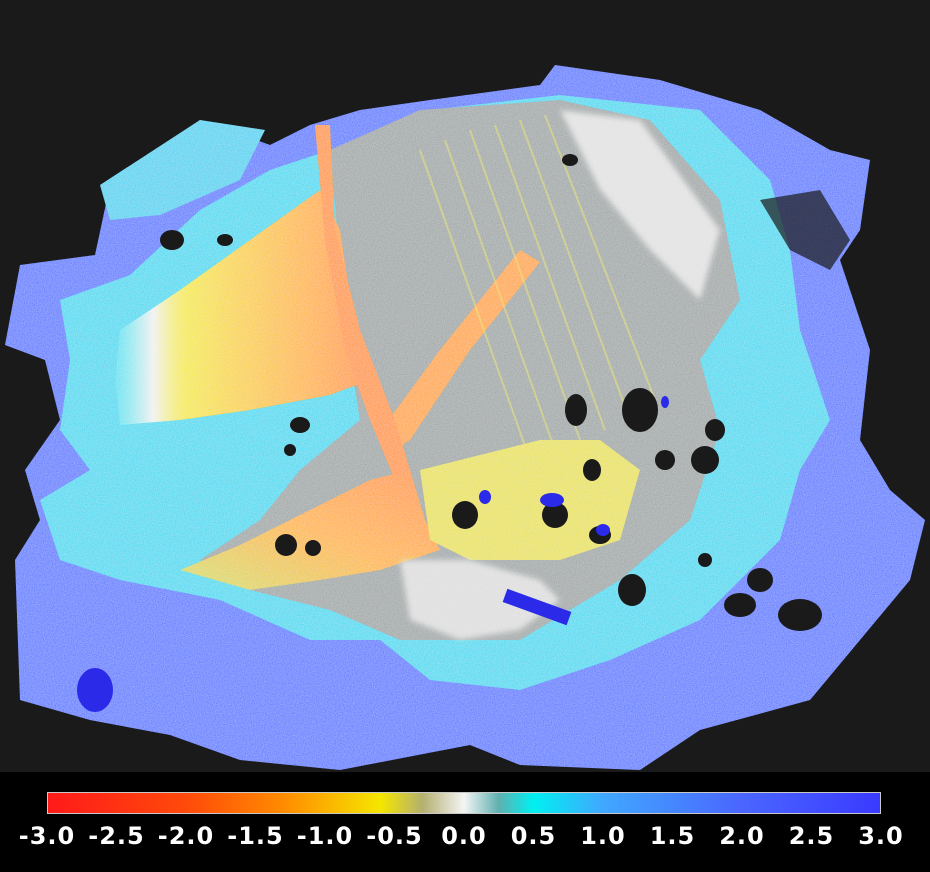  Describe the element at coordinates (533, 836) in the screenshot. I see `colorbar-tick-label: 0.5` at that location.